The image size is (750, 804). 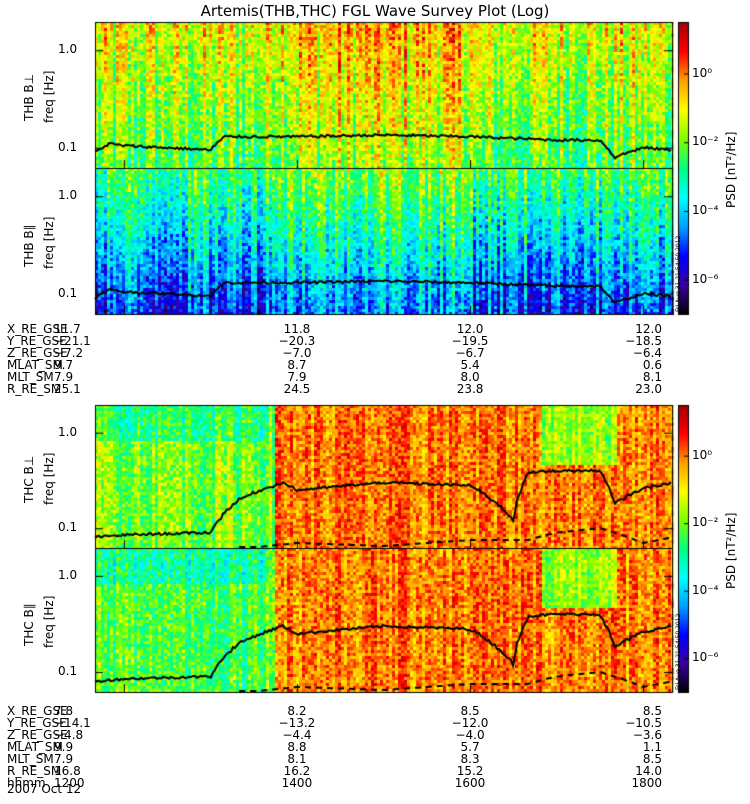 What do you see at coordinates (470, 377) in the screenshot?
I see `ephemeris-value: 8.0` at bounding box center [470, 377].